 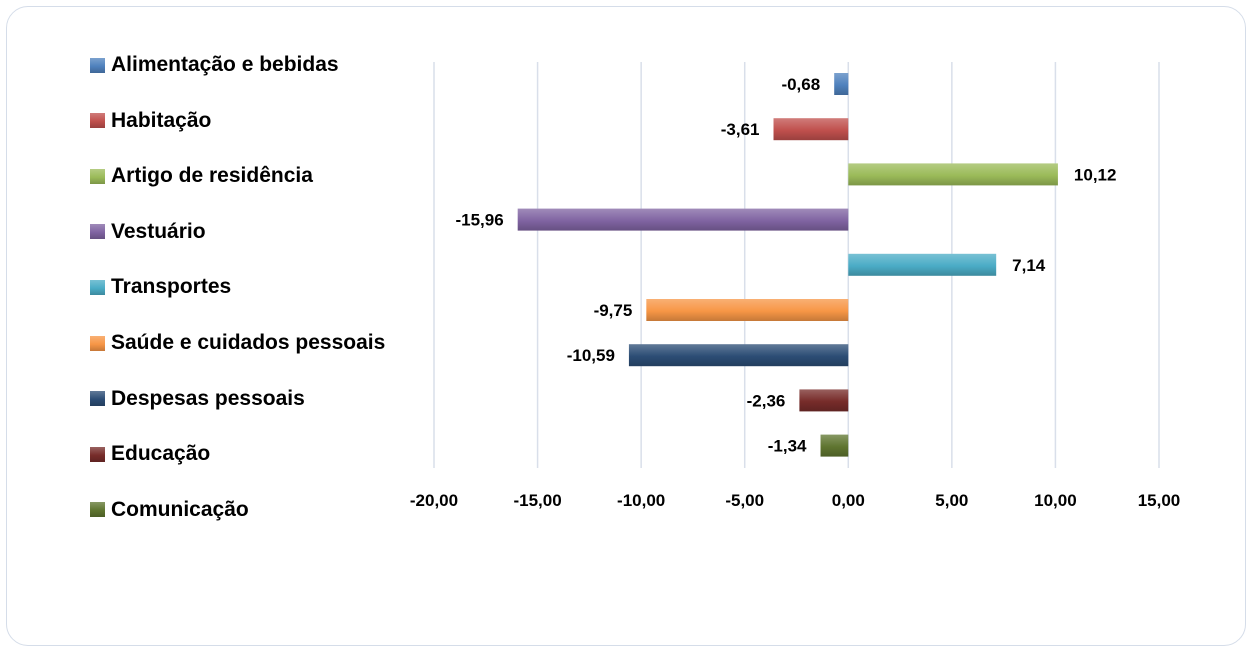 I want to click on legend-item: Vestuário, so click(x=148, y=232).